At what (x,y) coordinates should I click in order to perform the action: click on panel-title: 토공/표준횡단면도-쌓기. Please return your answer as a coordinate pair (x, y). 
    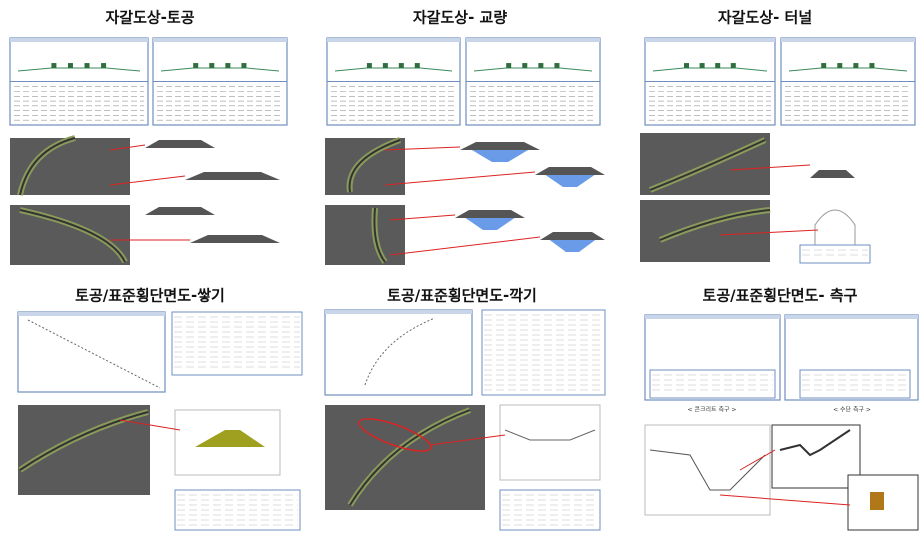
    Looking at the image, I should click on (150, 296).